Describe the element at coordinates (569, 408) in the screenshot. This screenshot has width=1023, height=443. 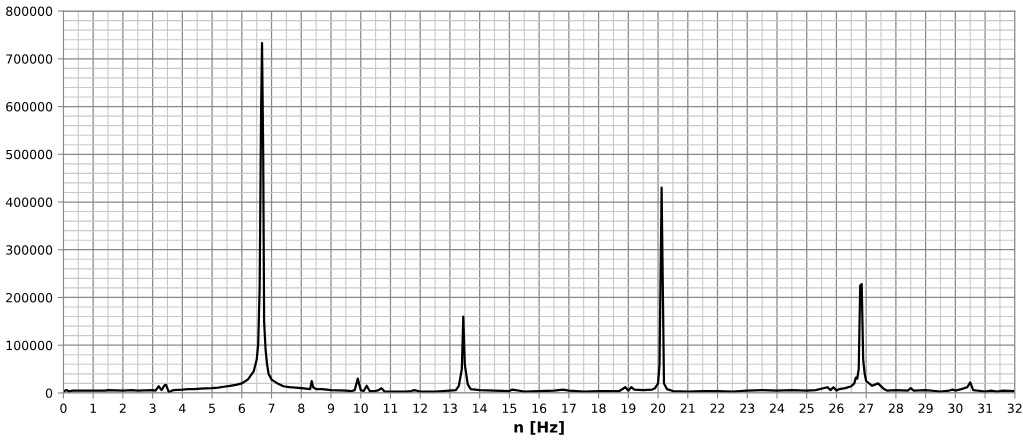
I see `x-tick-label: 17` at that location.